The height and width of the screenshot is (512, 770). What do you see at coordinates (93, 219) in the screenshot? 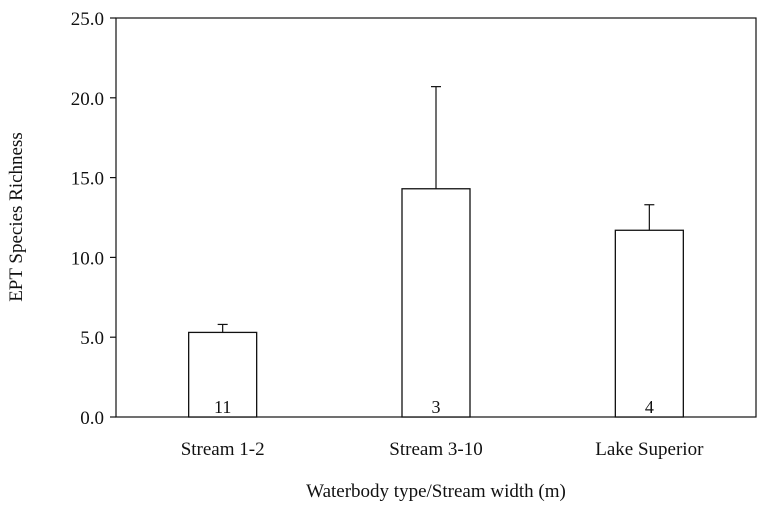
I see `y-axis: 0.0 5.0 10.0 15.0 20.0 25.0` at bounding box center [93, 219].